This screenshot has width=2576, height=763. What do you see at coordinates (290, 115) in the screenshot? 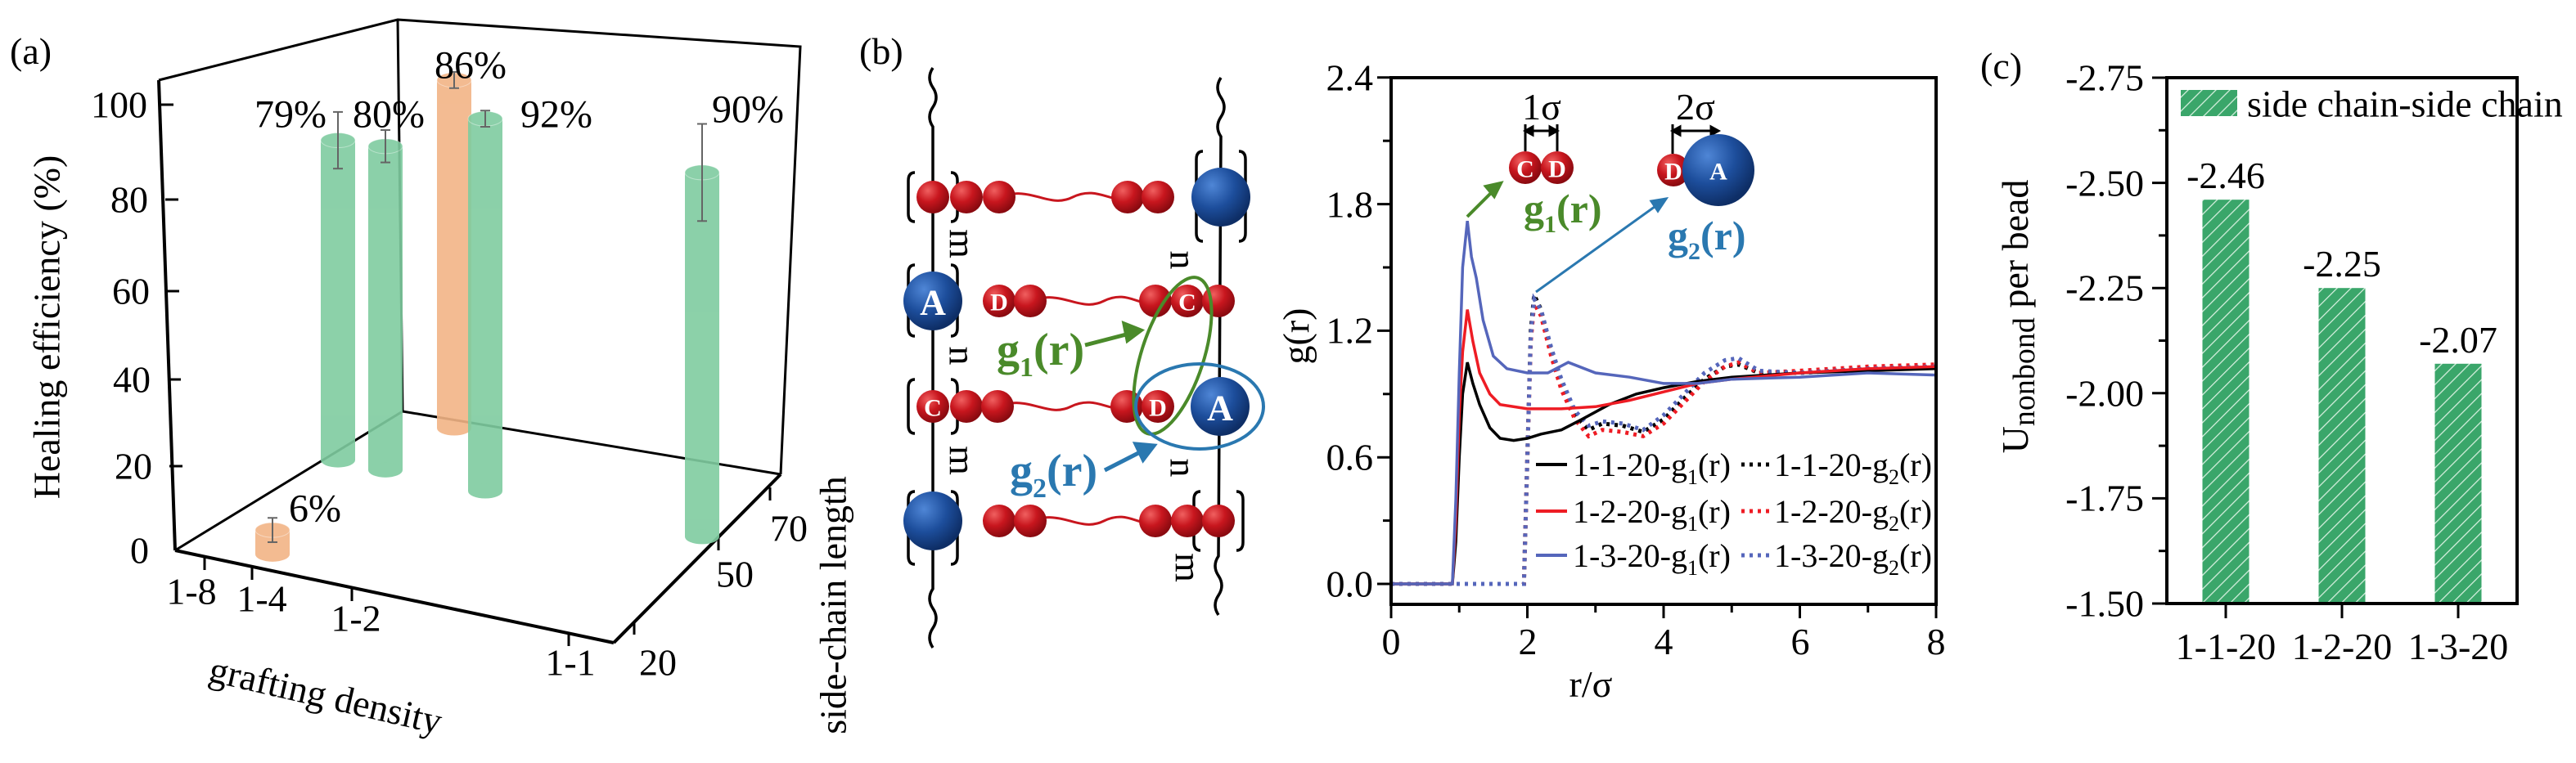
I see `bar-value-label: 79%` at bounding box center [290, 115].